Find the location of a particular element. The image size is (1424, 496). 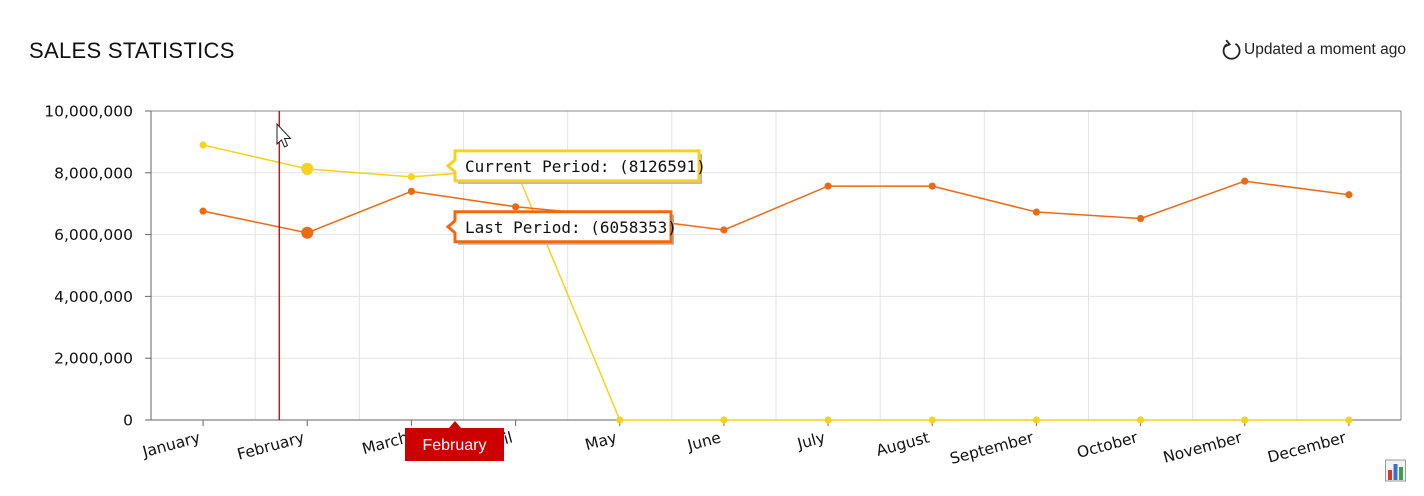

x-tick-label: November is located at coordinates (1202, 447).